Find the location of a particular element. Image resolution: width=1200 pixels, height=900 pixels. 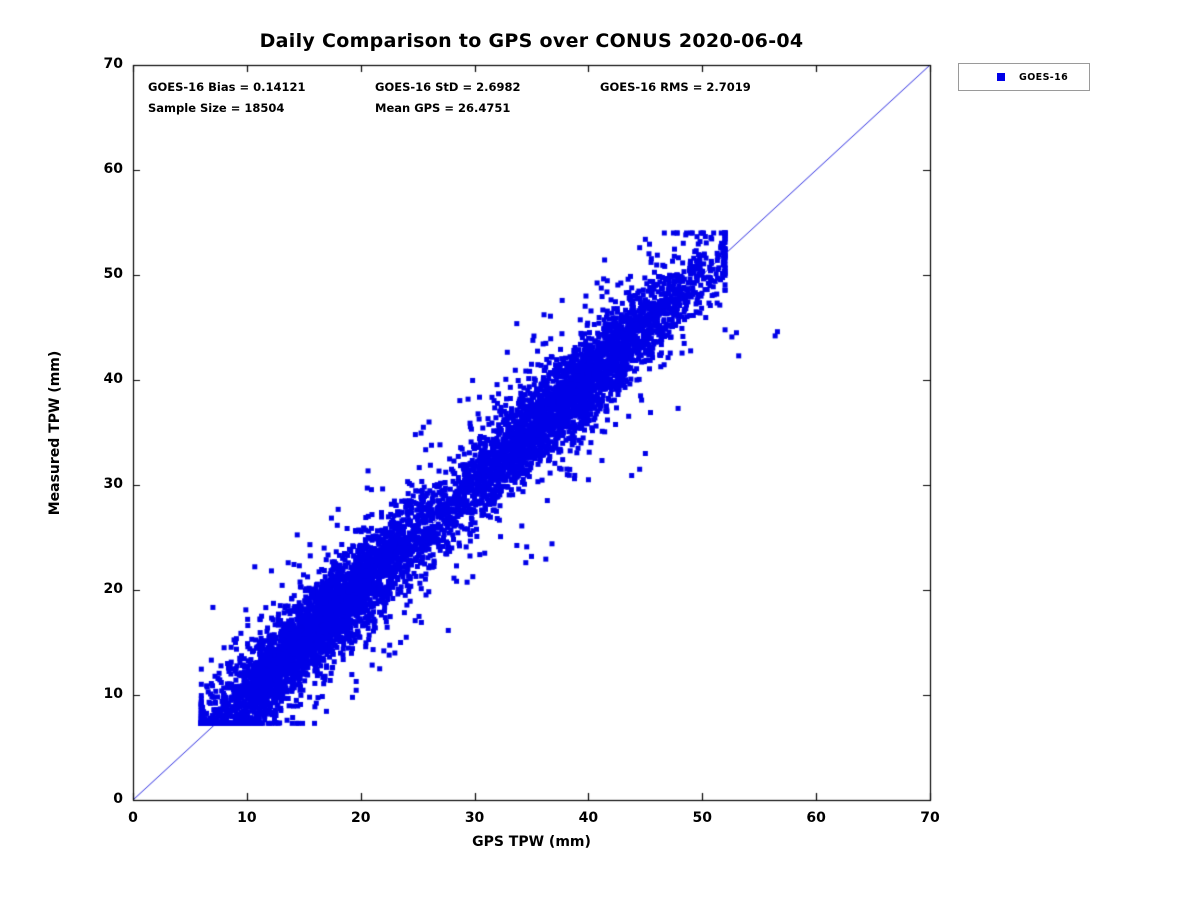

x-tick-label: 60 is located at coordinates (816, 818).